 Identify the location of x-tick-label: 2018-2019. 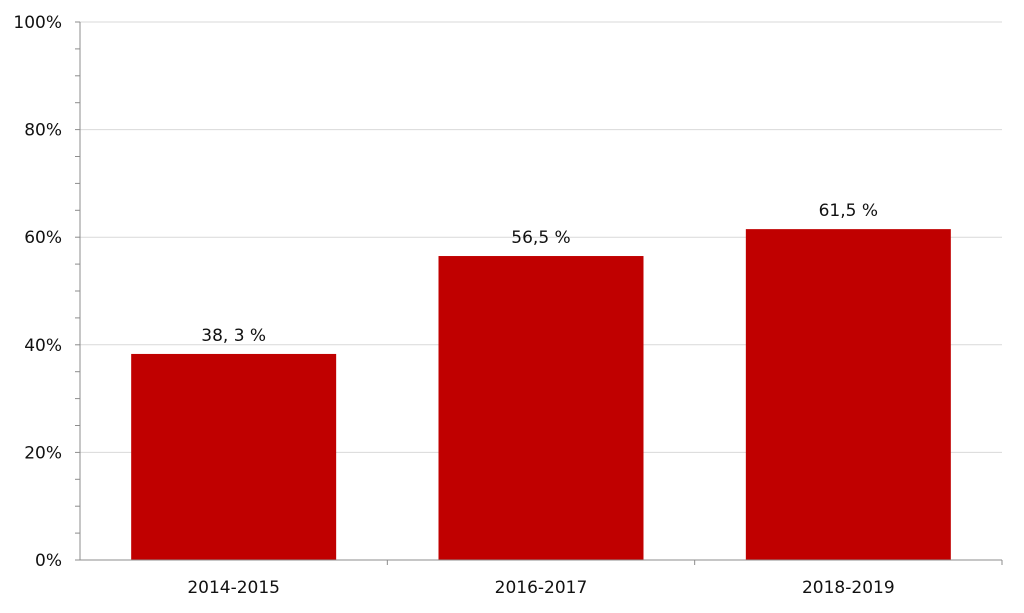
(848, 588).